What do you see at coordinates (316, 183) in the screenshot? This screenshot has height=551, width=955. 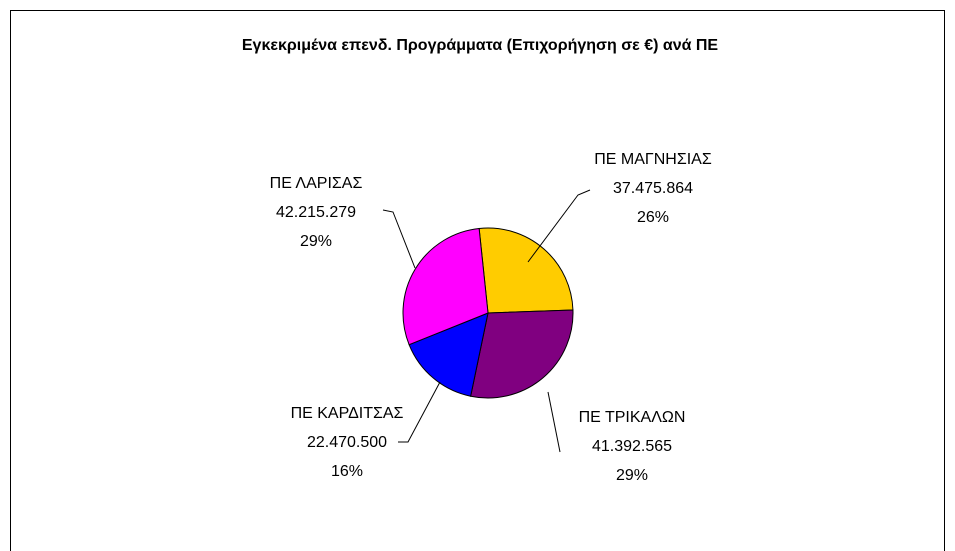 I see `slice-label-name: ΠΕ ΛΑΡΙΣΑΣ` at bounding box center [316, 183].